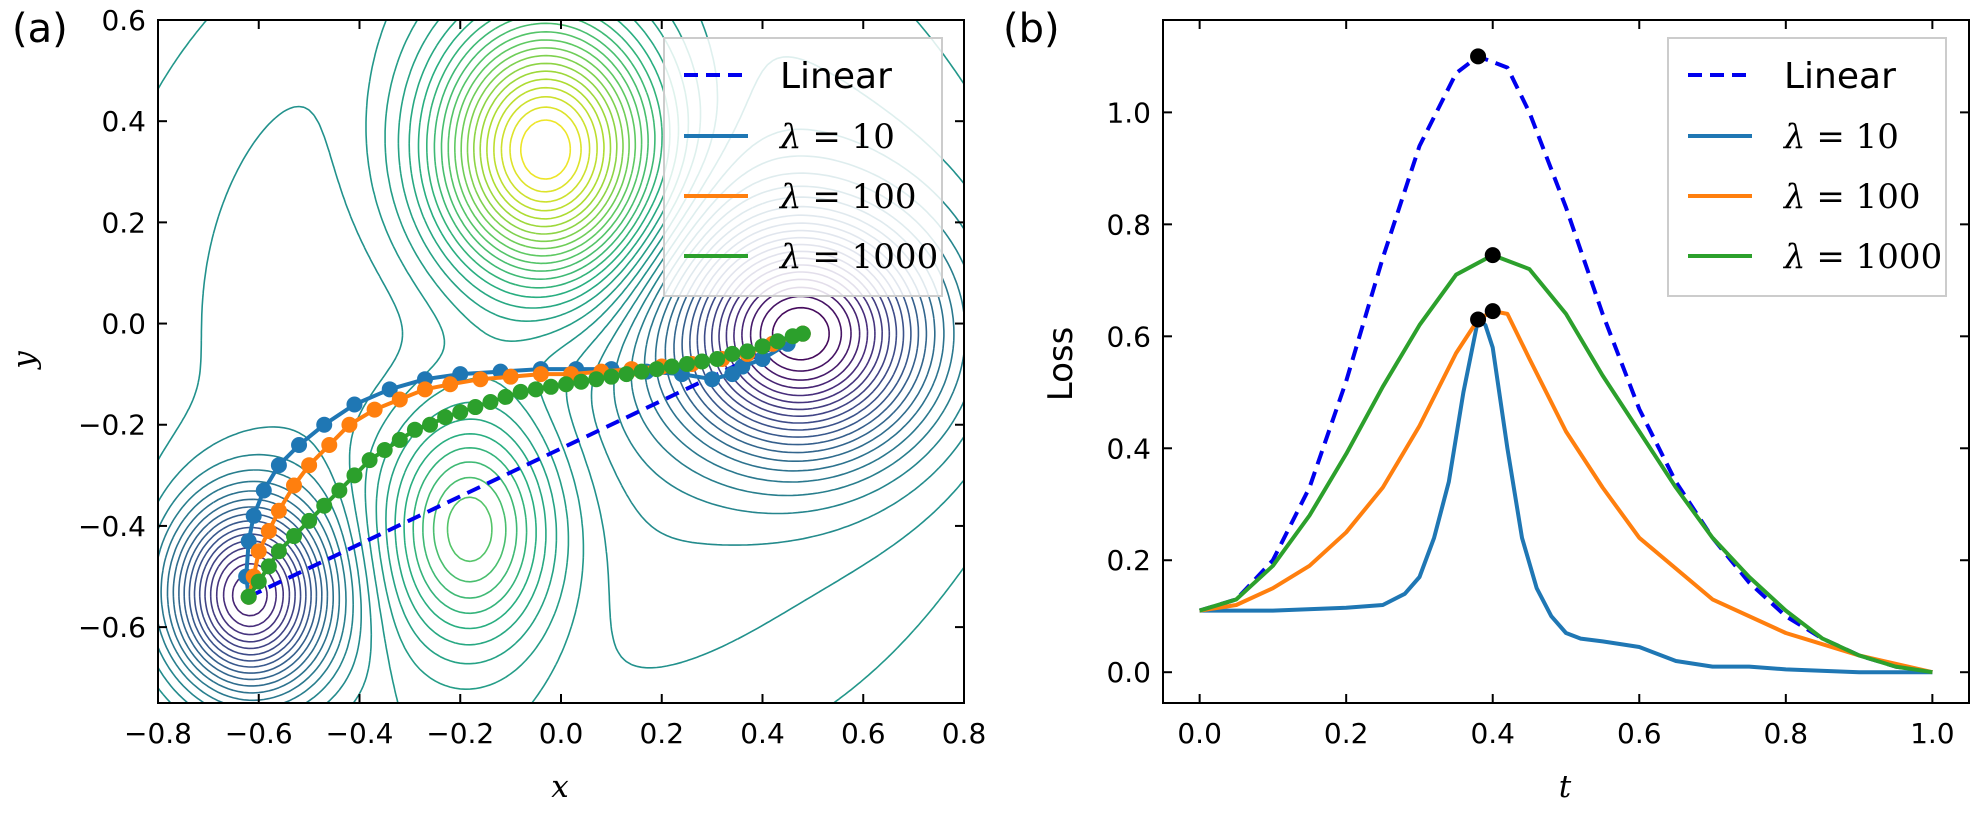 The height and width of the screenshot is (813, 1970). What do you see at coordinates (1807, 167) in the screenshot?
I see `legend-b-box` at bounding box center [1807, 167].